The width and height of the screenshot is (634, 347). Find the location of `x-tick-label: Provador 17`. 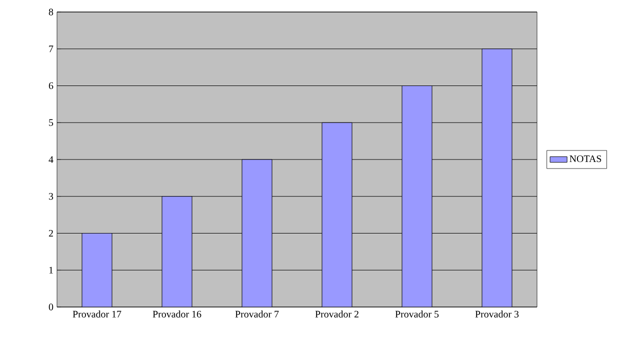

x-tick-label: Provador 17 is located at coordinates (97, 314).